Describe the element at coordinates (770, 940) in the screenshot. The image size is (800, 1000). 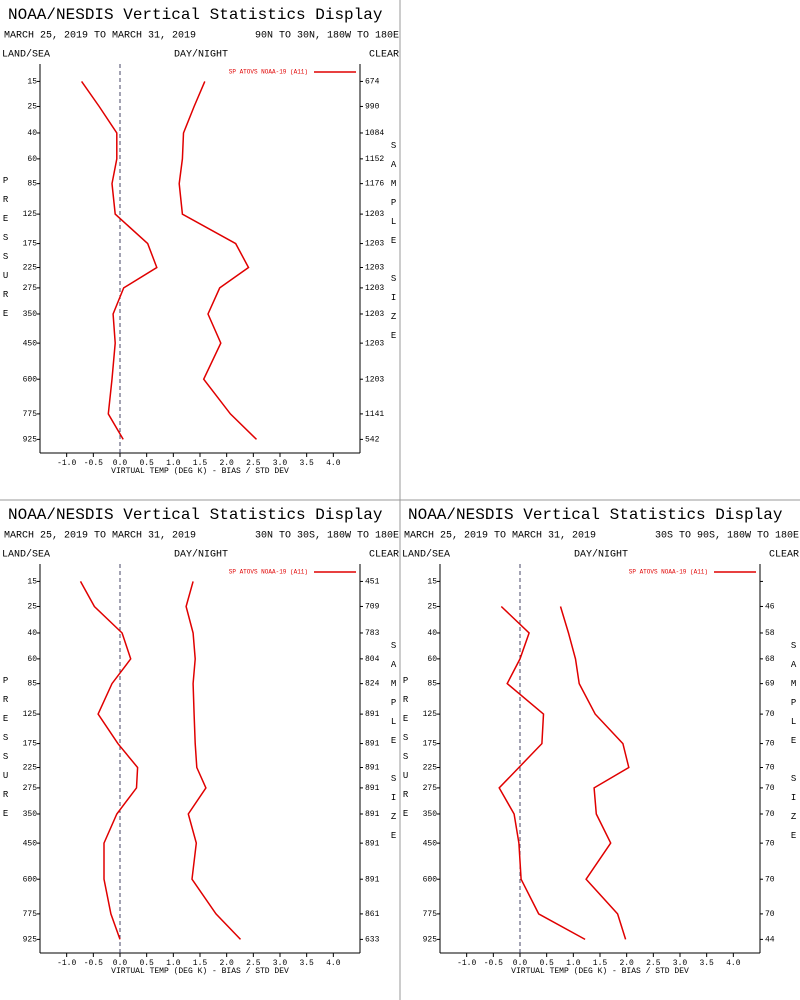
I see `sample-size-label: 44` at that location.